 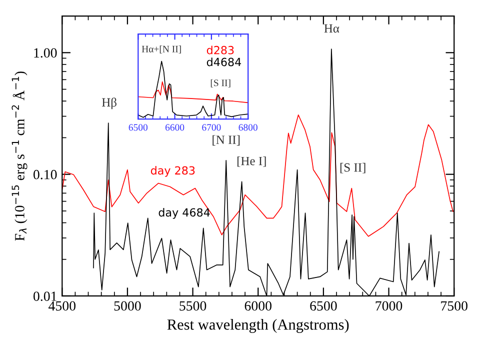 What do you see at coordinates (62, 306) in the screenshot?
I see `x-tick-label: 4500` at bounding box center [62, 306].